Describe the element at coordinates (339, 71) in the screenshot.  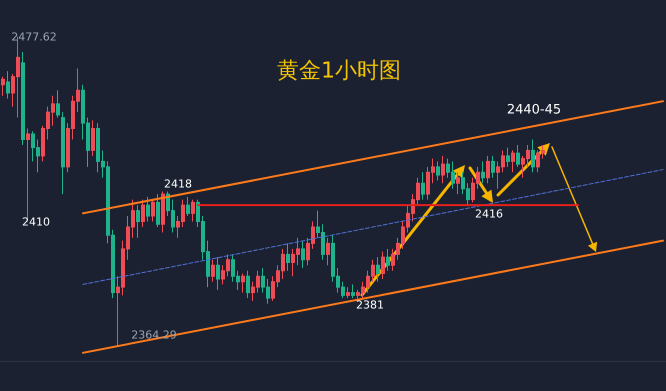
I see `text: 黄金1小时图` at that location.